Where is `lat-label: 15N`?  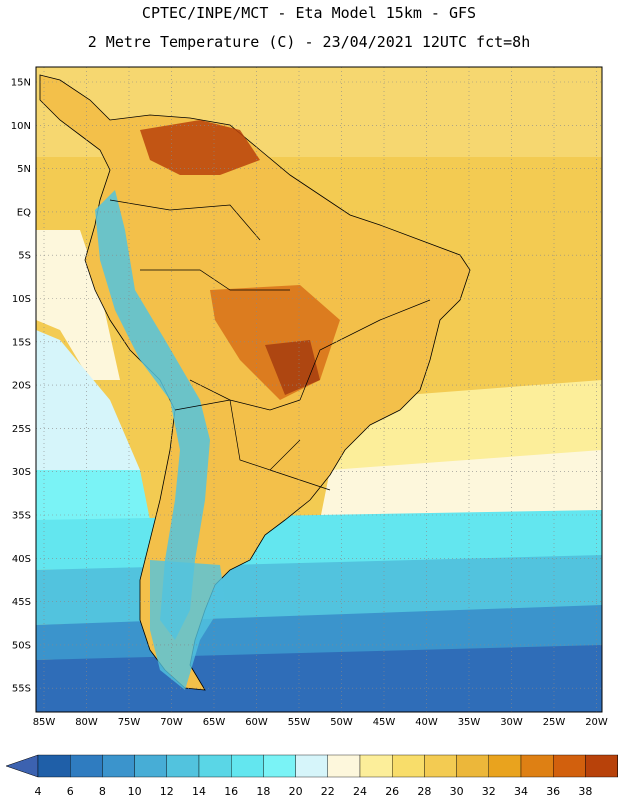
lat-label: 15N is located at coordinates (21, 83).